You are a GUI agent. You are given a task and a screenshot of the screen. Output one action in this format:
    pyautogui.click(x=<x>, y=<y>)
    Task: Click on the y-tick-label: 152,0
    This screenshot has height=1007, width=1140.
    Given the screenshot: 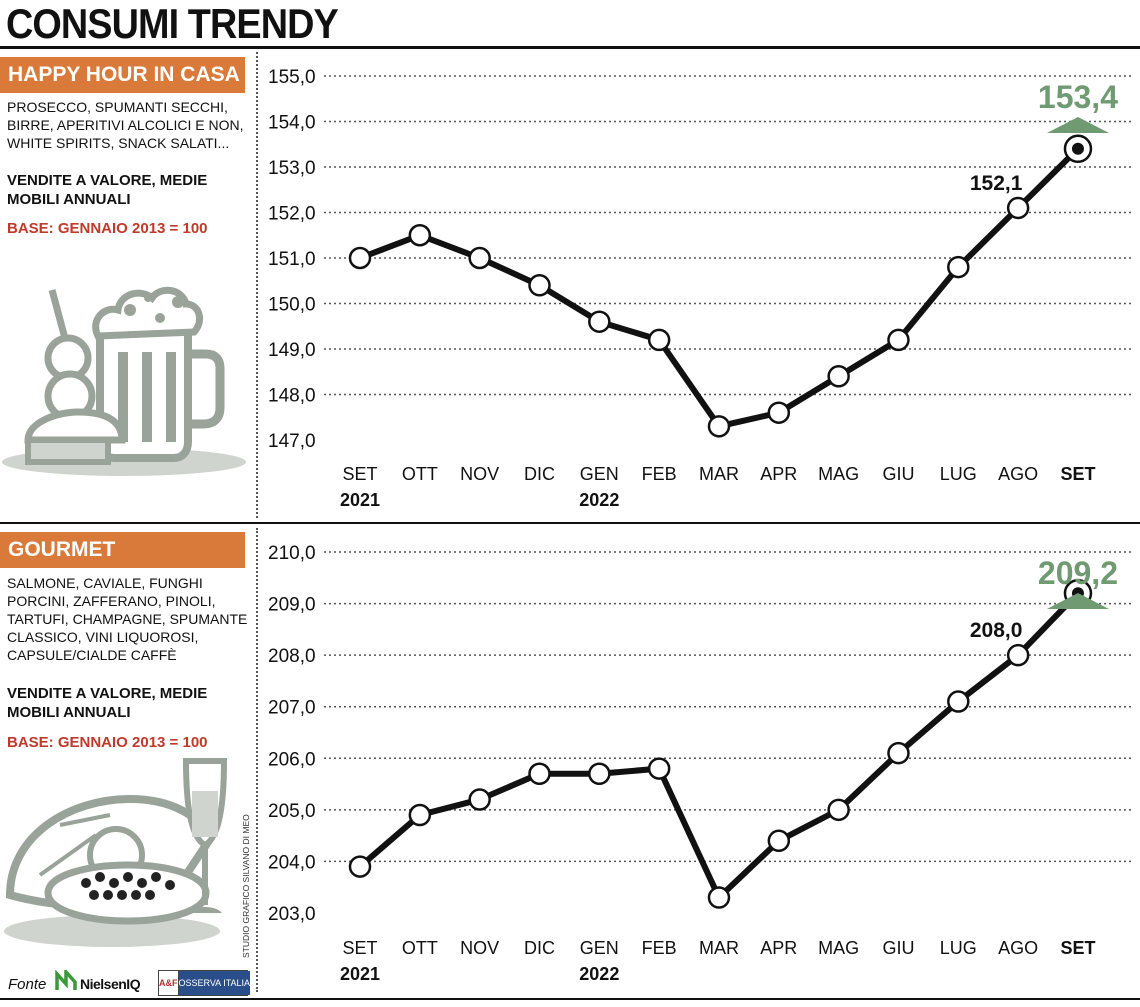 What is the action you would take?
    pyautogui.click(x=292, y=214)
    